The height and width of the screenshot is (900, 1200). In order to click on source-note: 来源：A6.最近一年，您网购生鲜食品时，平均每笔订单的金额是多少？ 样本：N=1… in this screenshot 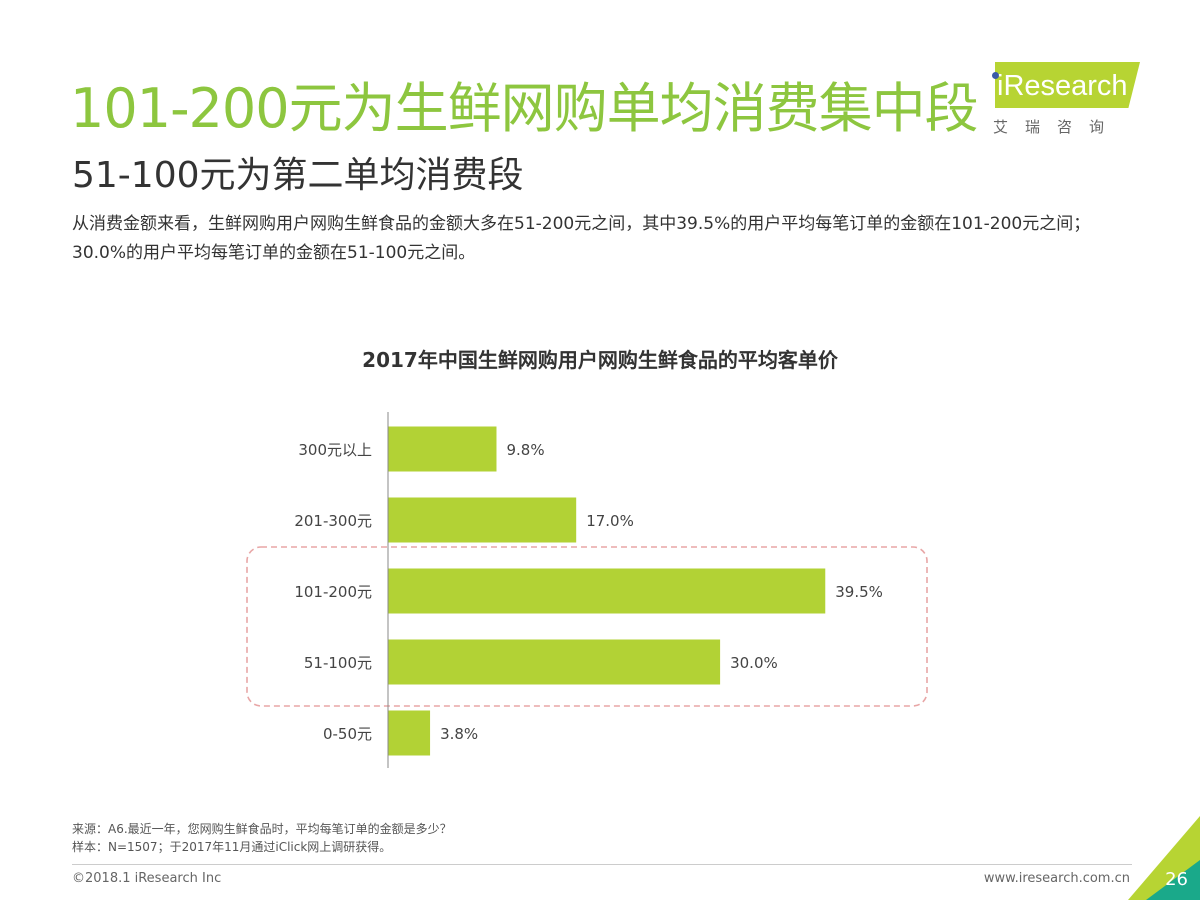, I will do `click(262, 838)`.